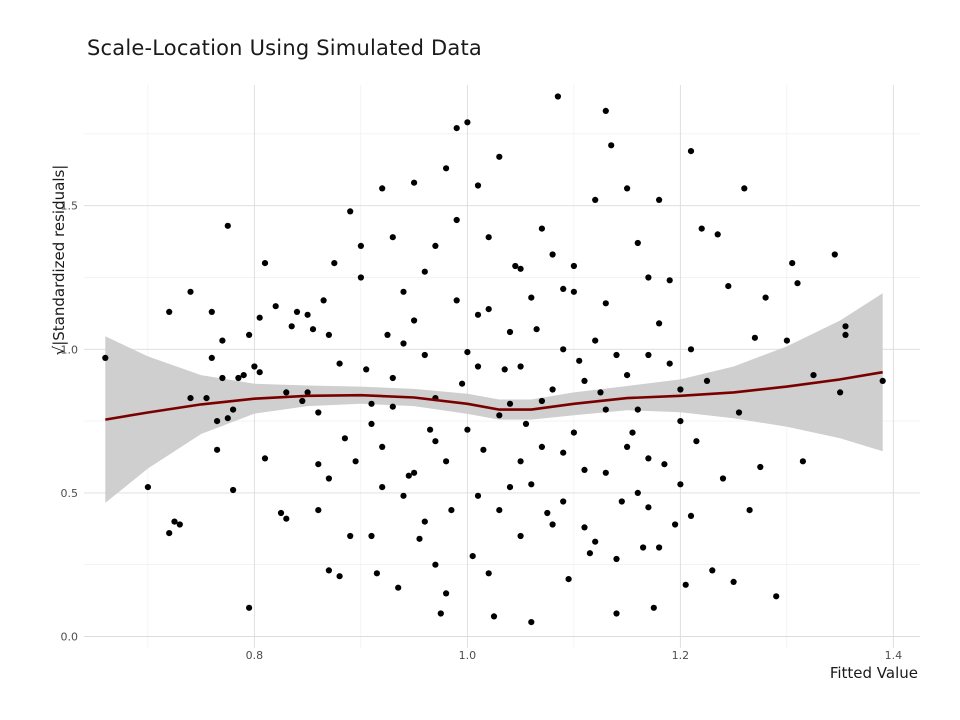  What do you see at coordinates (70, 493) in the screenshot?
I see `y-tick-label: 0.5` at bounding box center [70, 493].